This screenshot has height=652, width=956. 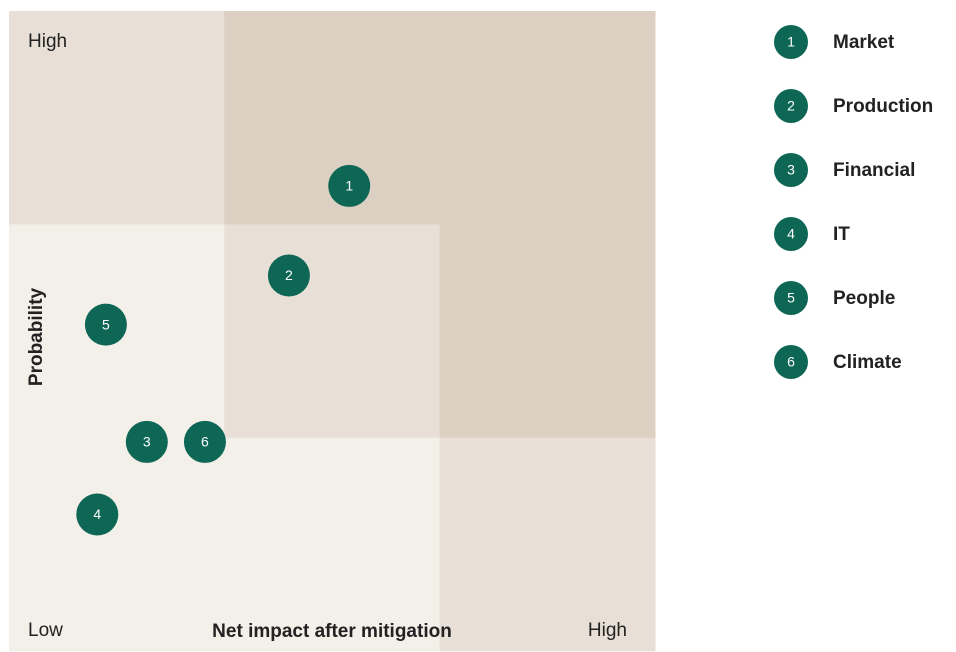 I want to click on x-low-label: Low, so click(x=45, y=630).